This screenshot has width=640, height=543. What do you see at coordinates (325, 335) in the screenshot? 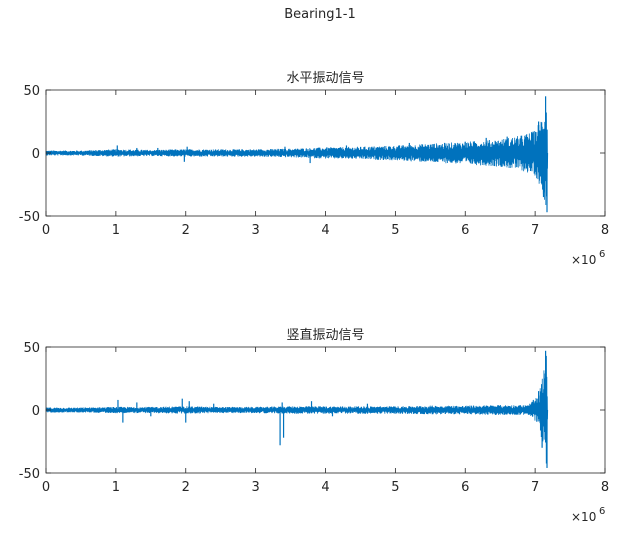
I see `subplot-title: 竖直振动信号` at bounding box center [325, 335].